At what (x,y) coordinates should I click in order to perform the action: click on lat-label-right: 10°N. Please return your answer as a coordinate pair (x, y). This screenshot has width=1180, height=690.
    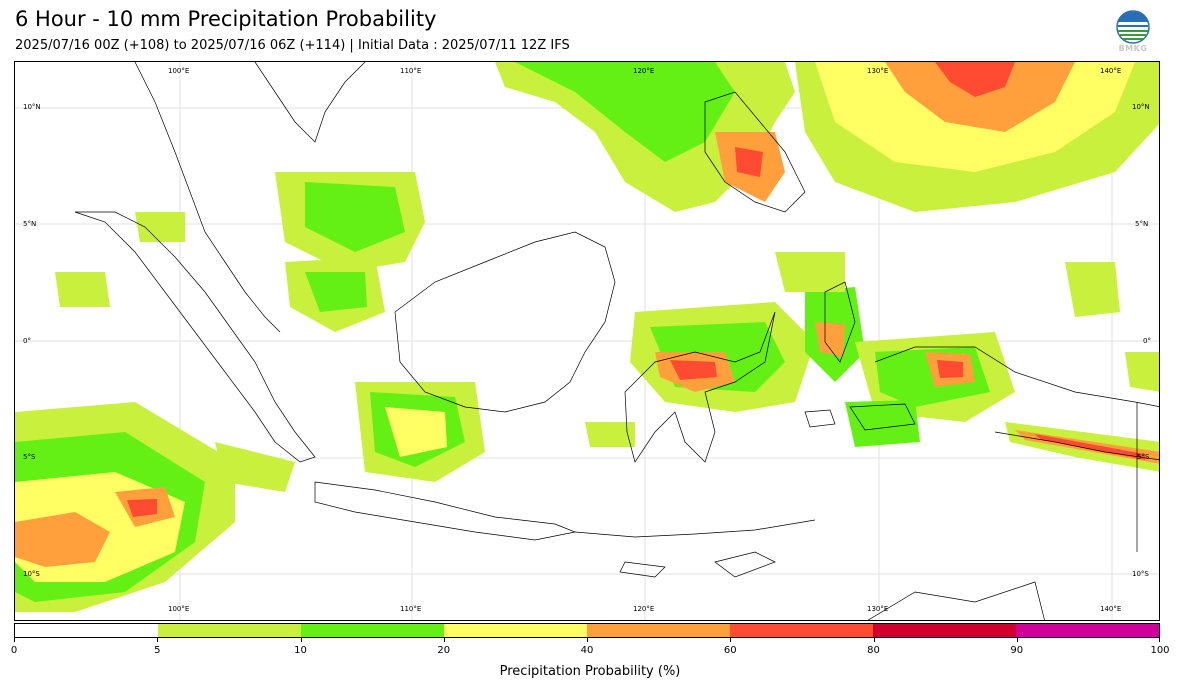
    Looking at the image, I should click on (1141, 107).